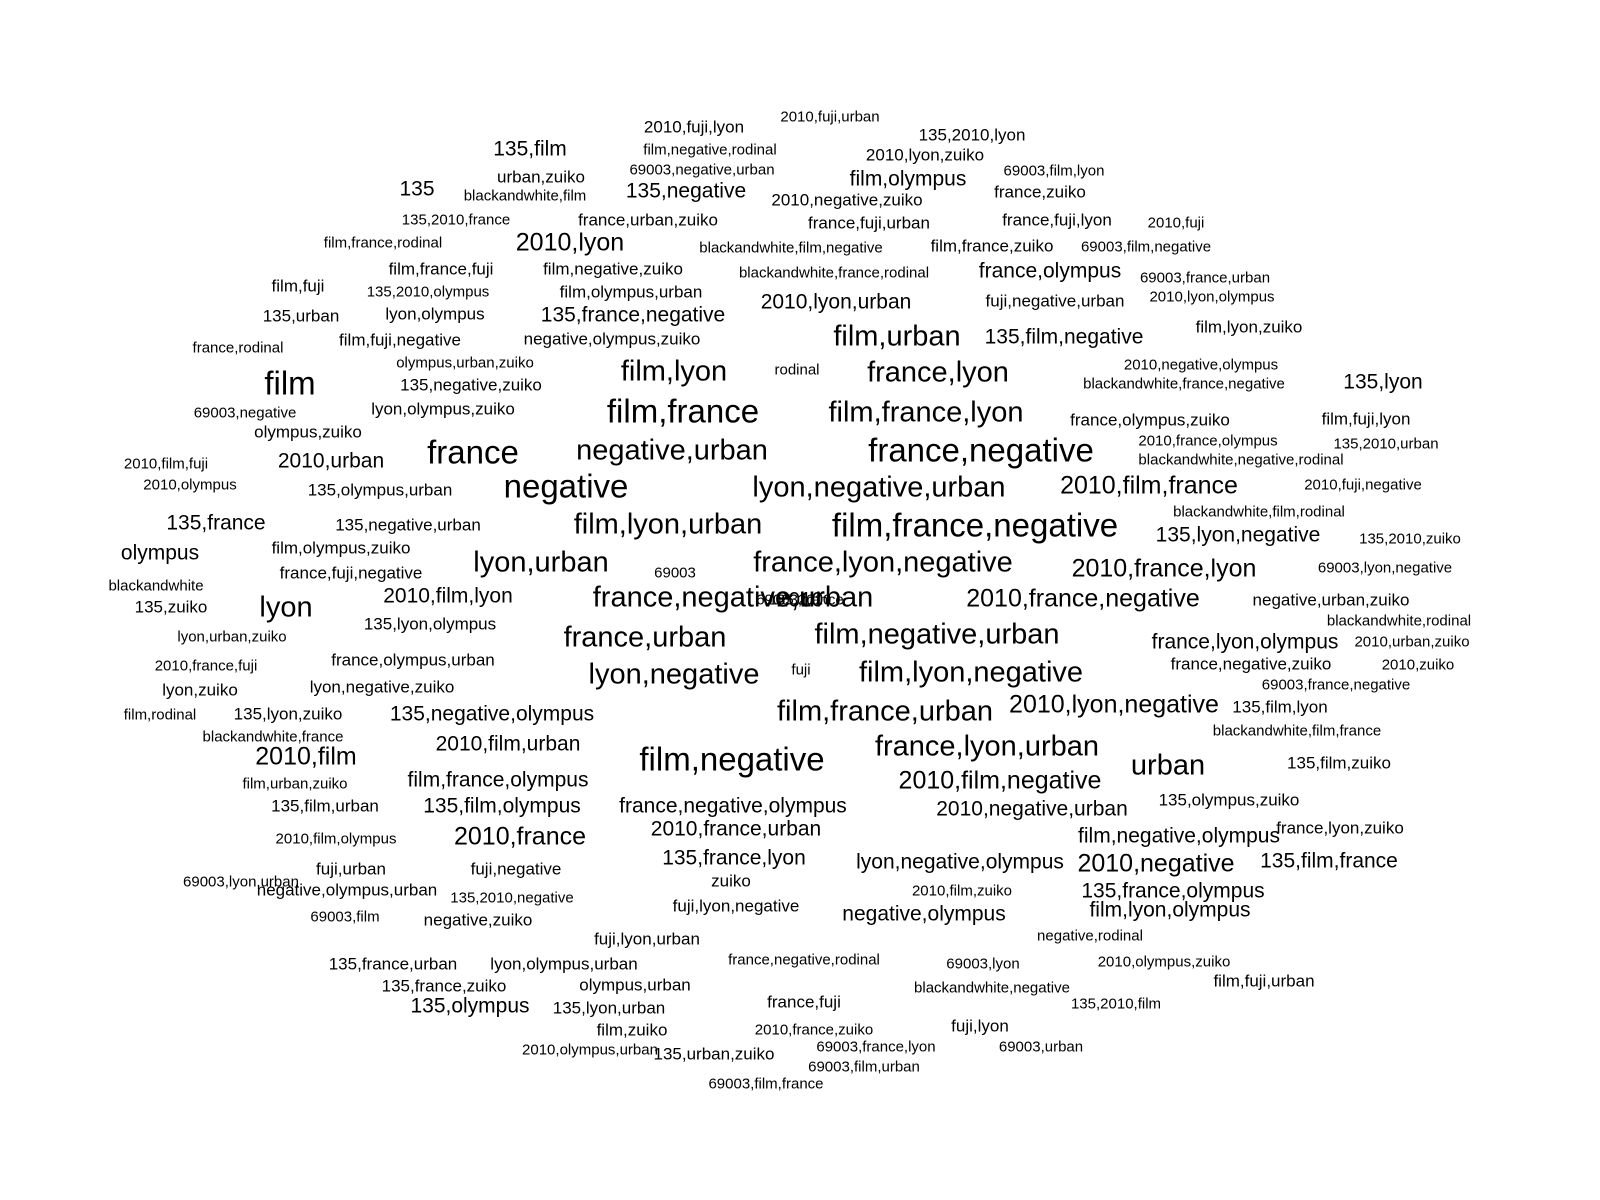 The image size is (1600, 1200). I want to click on cloud-word: 135,film,france, so click(1329, 861).